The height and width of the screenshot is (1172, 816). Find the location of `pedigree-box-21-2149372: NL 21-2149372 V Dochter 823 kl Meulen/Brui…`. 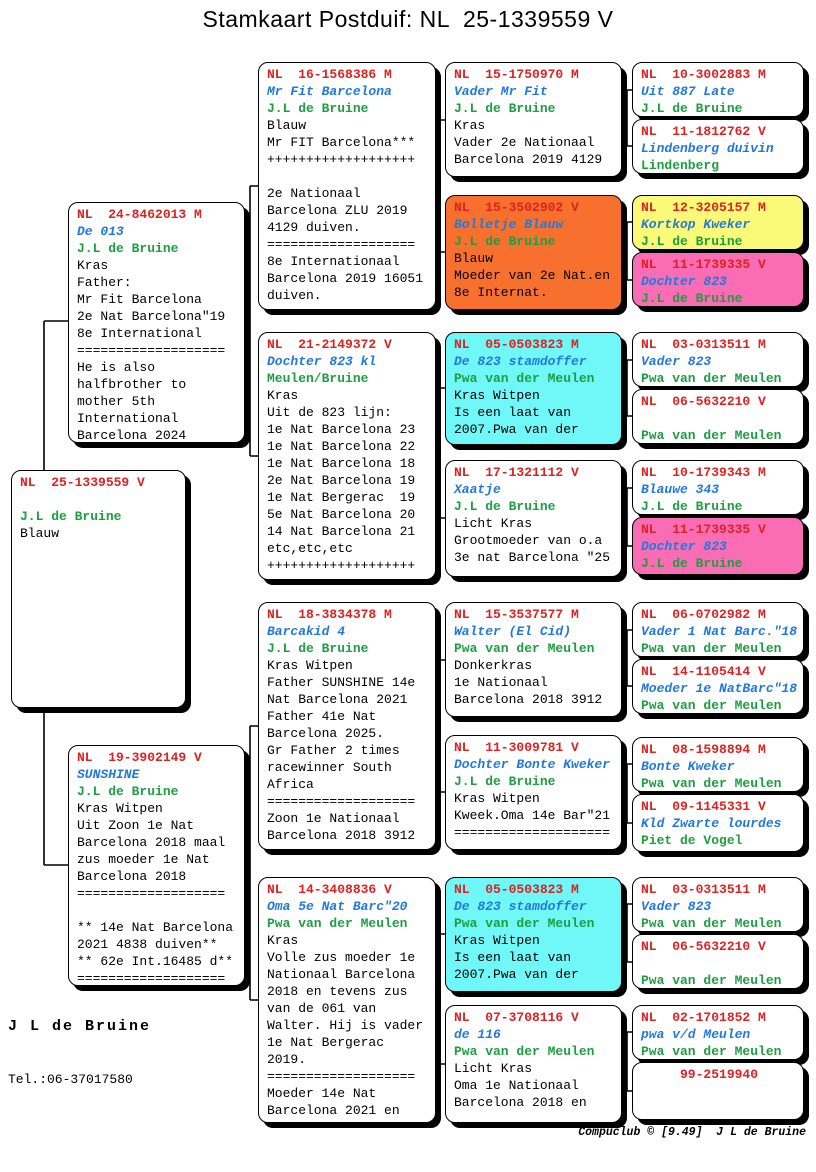

pedigree-box-21-2149372: NL 21-2149372 V Dochter 823 kl Meulen/Brui… is located at coordinates (347, 456).